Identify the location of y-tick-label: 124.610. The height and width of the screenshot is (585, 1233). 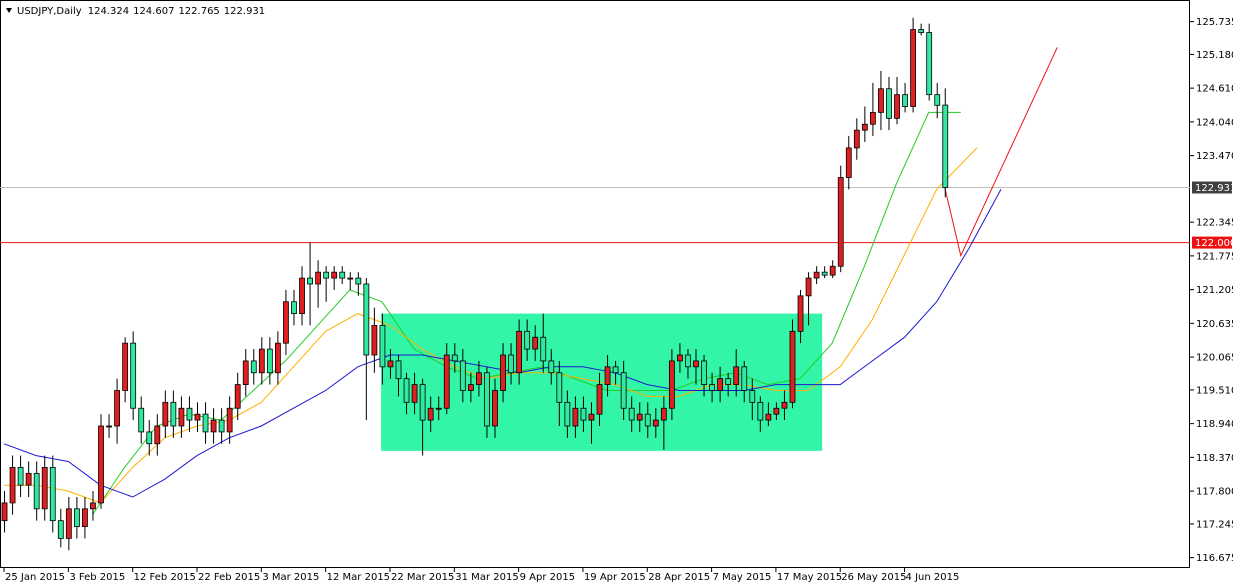
(1214, 89).